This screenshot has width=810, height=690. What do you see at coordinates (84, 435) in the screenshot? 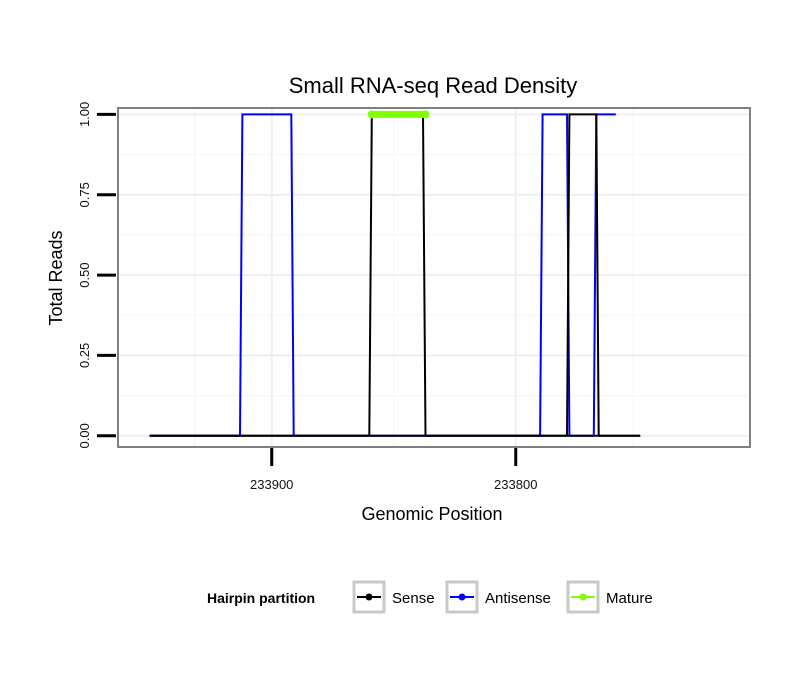
I see `y-tick-label-0: 0.00` at bounding box center [84, 435].